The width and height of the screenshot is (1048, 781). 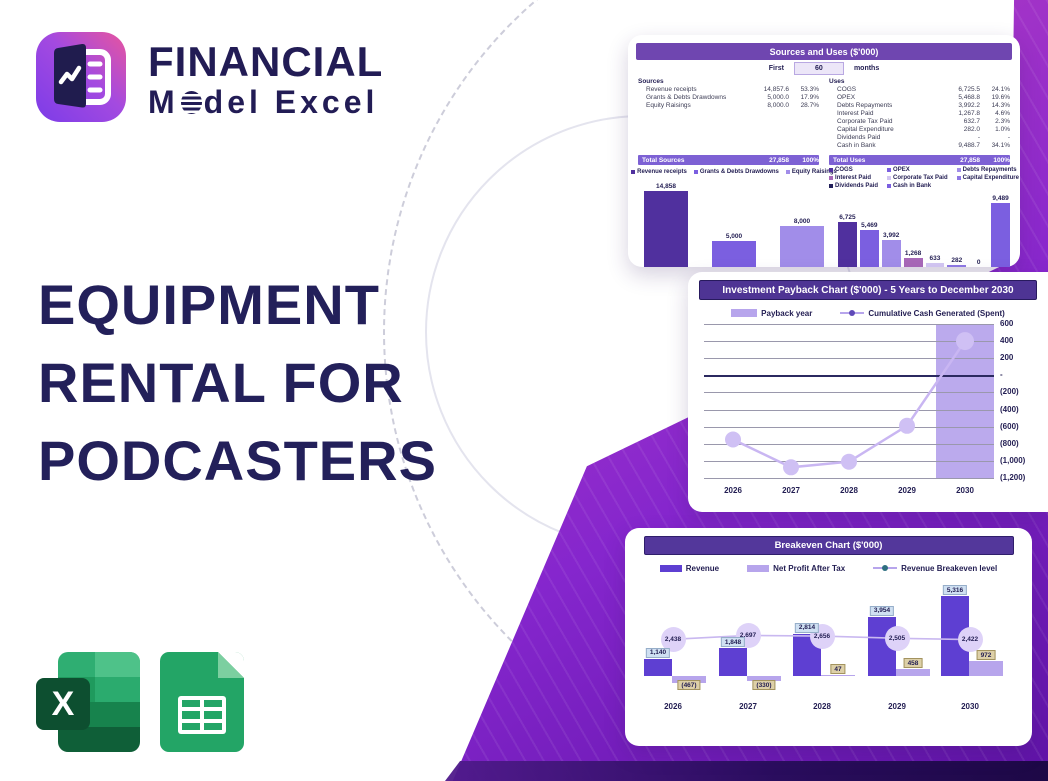 I want to click on breakeven-level-marker: 2,438, so click(x=673, y=639).